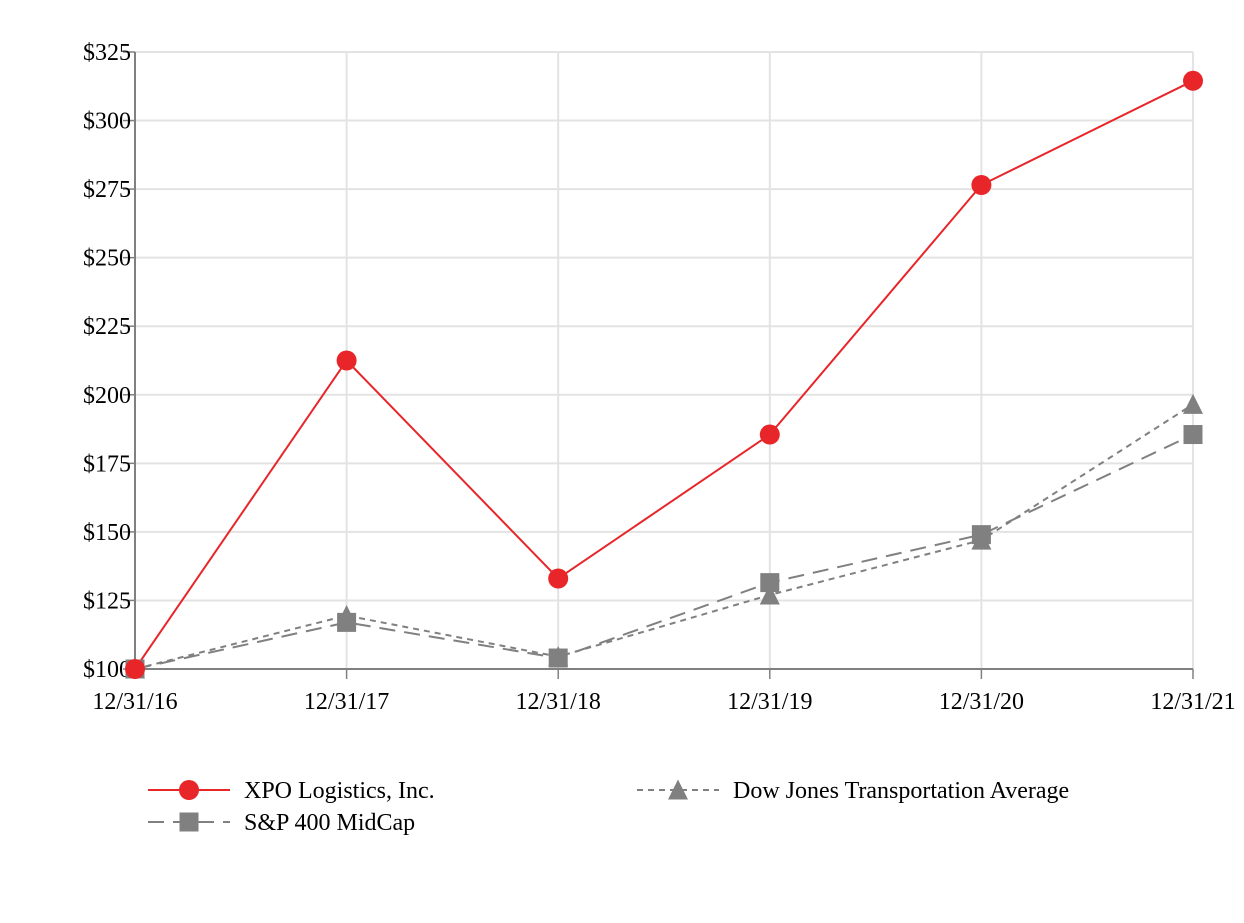  What do you see at coordinates (981, 702) in the screenshot?
I see `x-tick-label: 12/31/20` at bounding box center [981, 702].